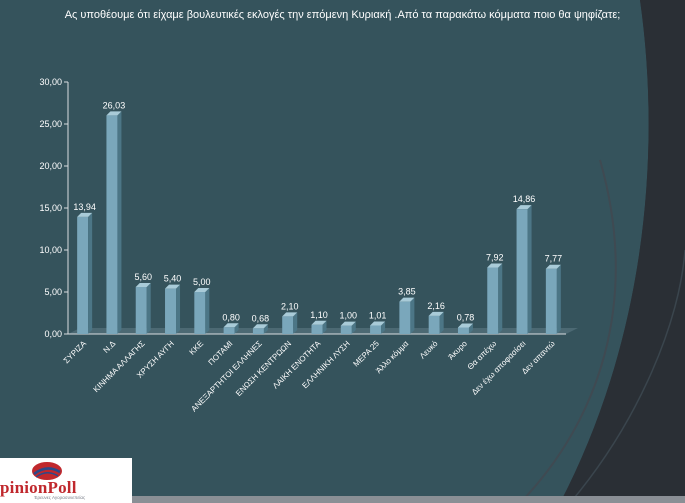 This screenshot has height=503, width=685. I want to click on data-label: 0,78, so click(466, 317).